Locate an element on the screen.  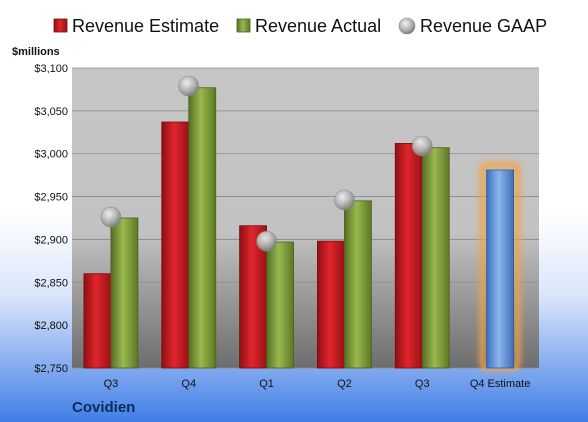
y-tick-label: $3,000 is located at coordinates (51, 155).